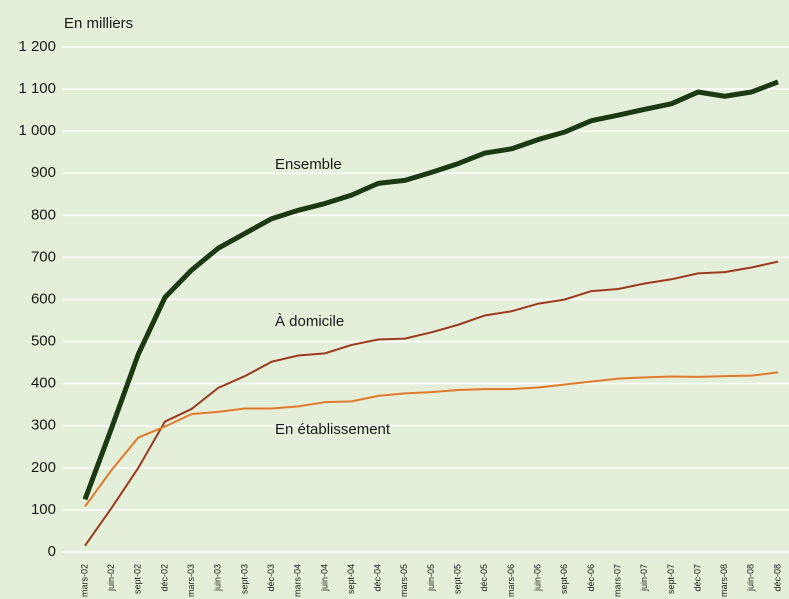  Describe the element at coordinates (164, 578) in the screenshot. I see `x-tick-label: déc-02` at that location.